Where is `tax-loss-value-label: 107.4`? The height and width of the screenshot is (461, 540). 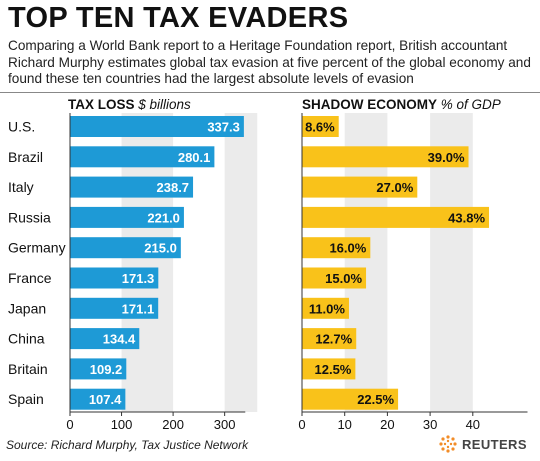 tax-loss-value-label: 107.4 is located at coordinates (105, 399).